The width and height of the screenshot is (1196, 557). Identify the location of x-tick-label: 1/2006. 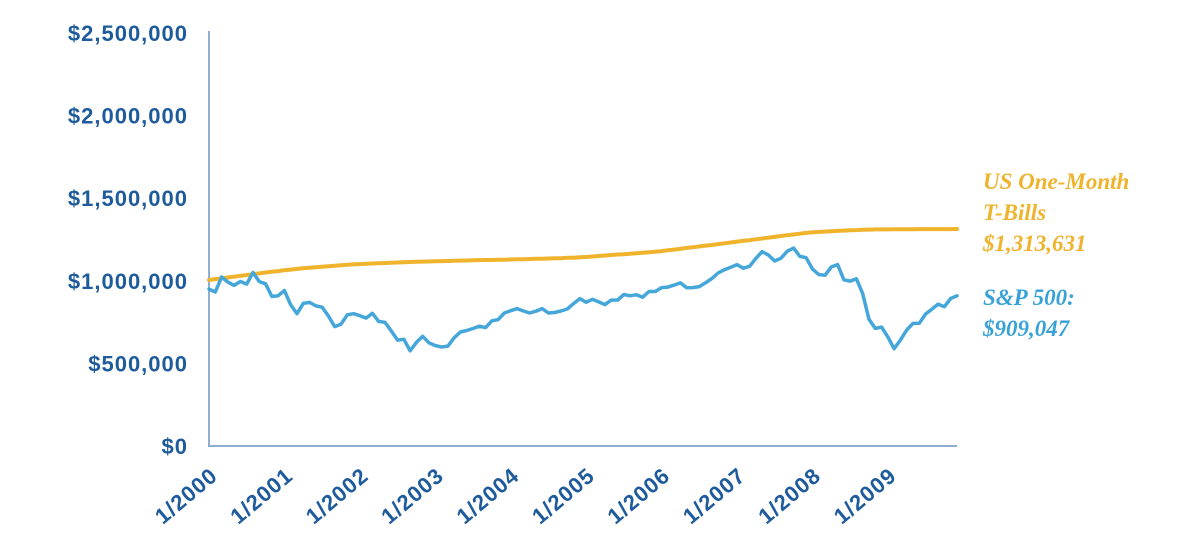
(639, 496).